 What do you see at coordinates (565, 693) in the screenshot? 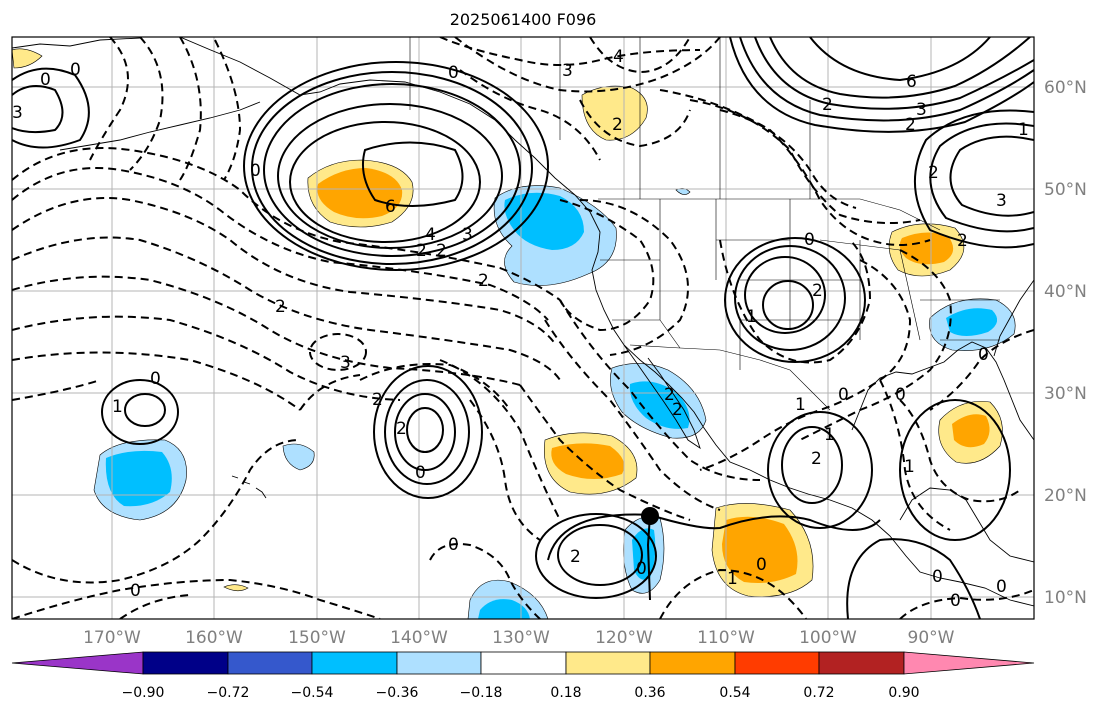
I see `colorbar-tick-label: 0.18` at bounding box center [565, 693].